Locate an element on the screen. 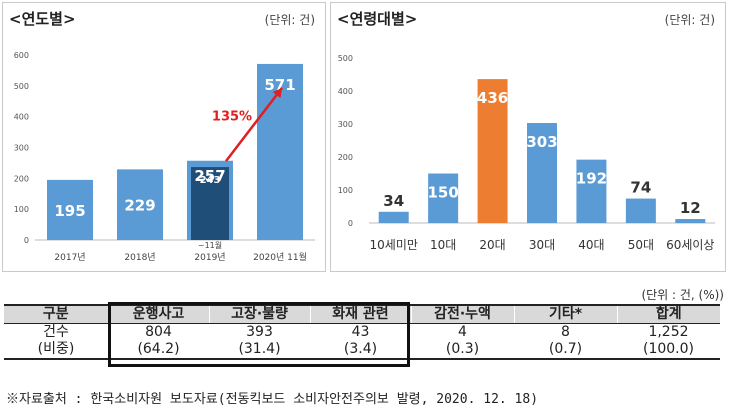 This screenshot has width=730, height=412. table-unit: (단위 : 건, (%)) is located at coordinates (682, 295).